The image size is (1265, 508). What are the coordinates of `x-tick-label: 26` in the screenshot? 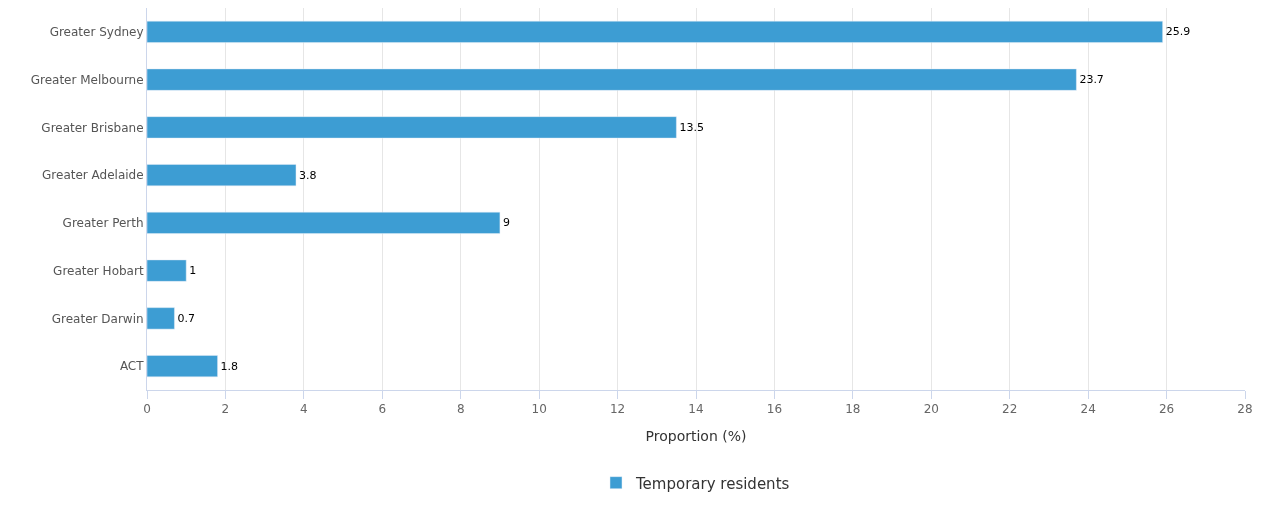 It's located at (1166, 409).